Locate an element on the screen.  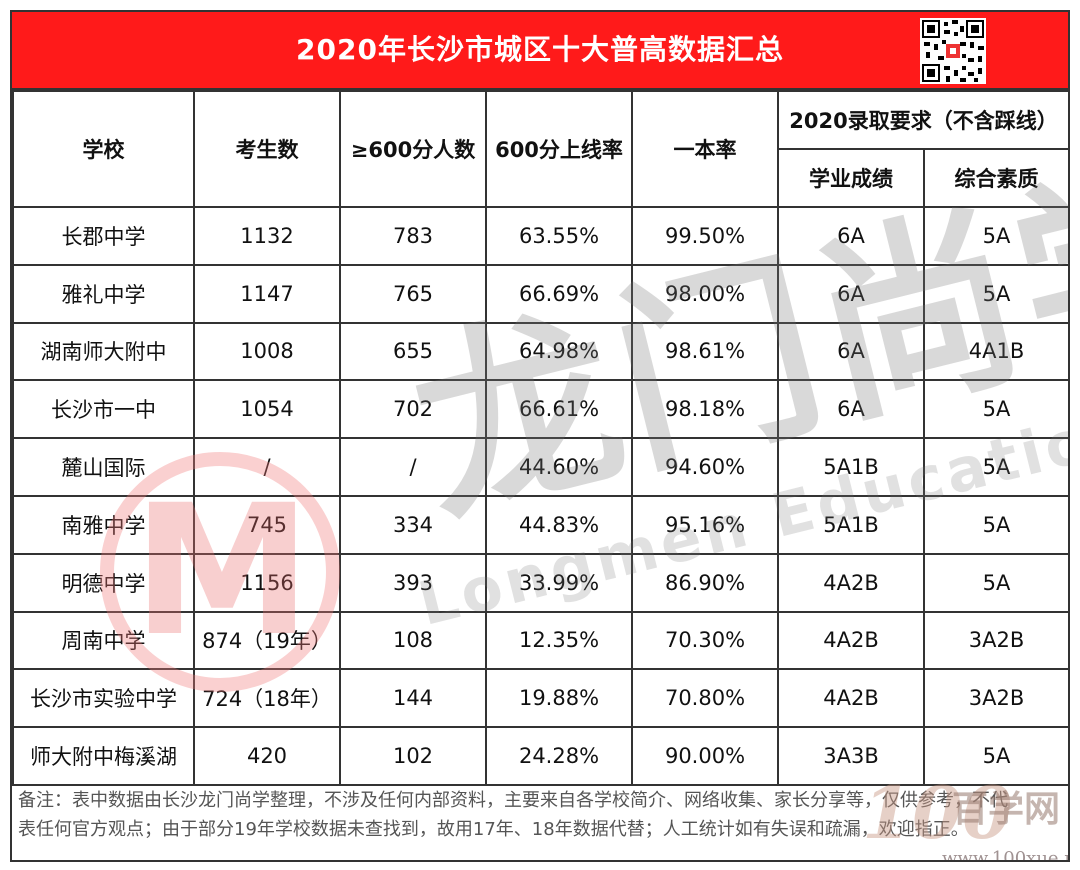
cell-rate600: 12.35% is located at coordinates (559, 640).